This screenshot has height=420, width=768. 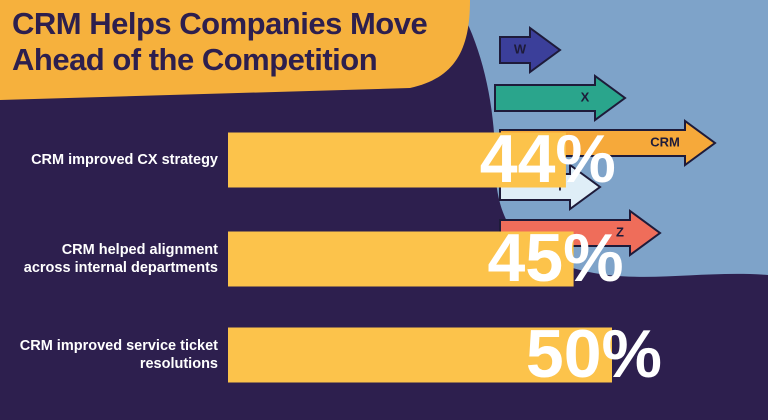 What do you see at coordinates (585, 96) in the screenshot?
I see `arrow-label: X` at bounding box center [585, 96].